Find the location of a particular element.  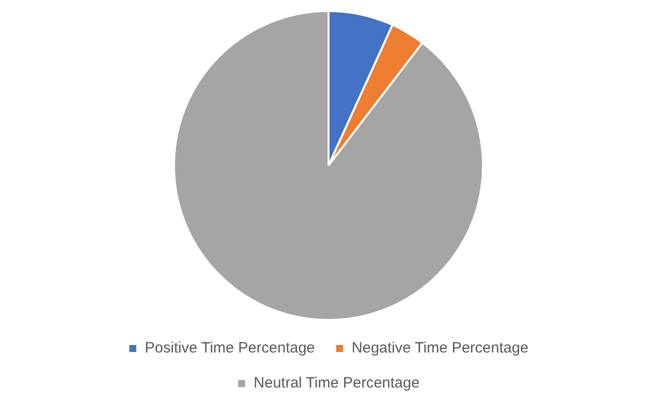

legend-label: Negative Time Percentage is located at coordinates (440, 348).